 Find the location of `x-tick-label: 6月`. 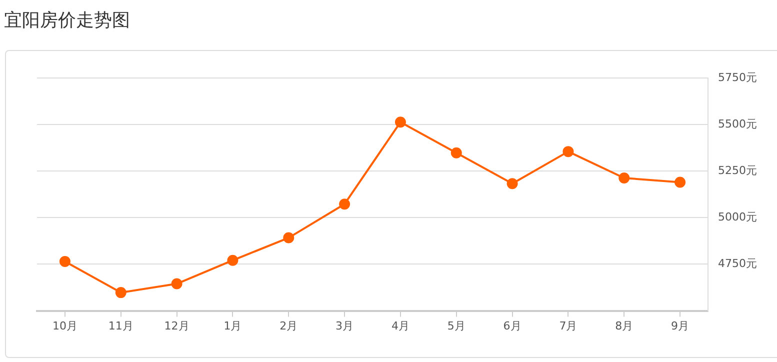

x-tick-label: 6月 is located at coordinates (512, 325).